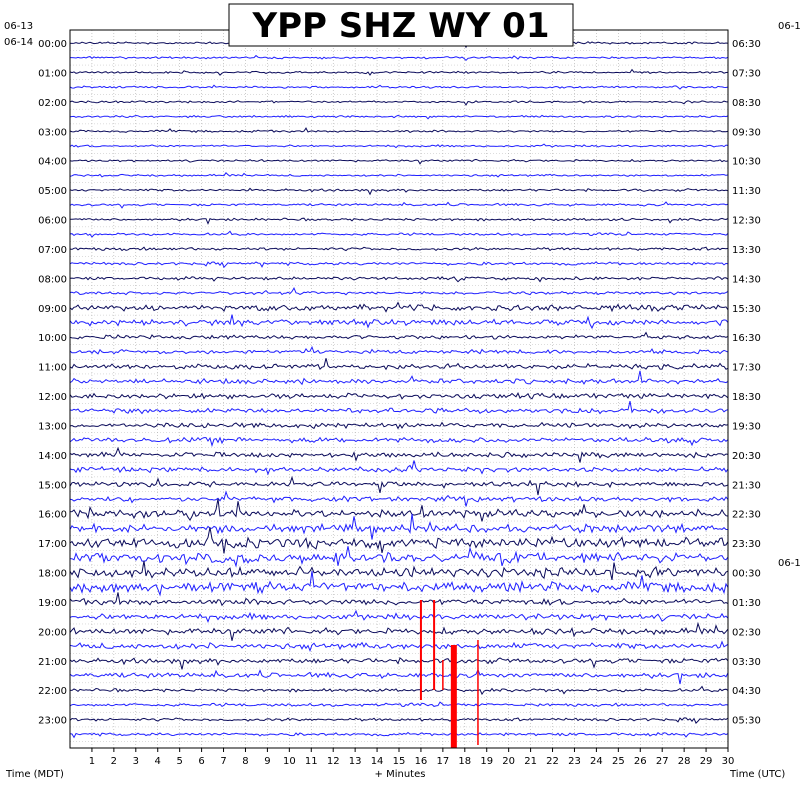  Describe the element at coordinates (746, 426) in the screenshot. I see `right-hour-label: 19:30` at that location.